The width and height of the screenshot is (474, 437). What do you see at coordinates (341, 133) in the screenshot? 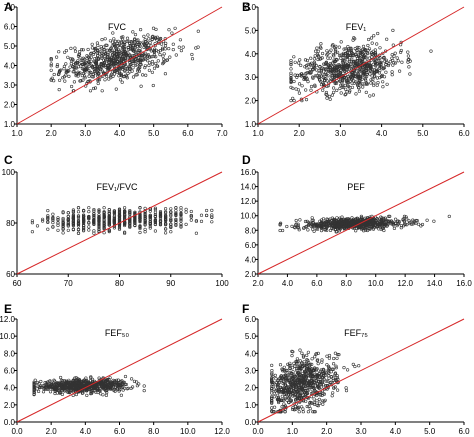
I see `x-tick-label: 3.0` at bounding box center [341, 133].